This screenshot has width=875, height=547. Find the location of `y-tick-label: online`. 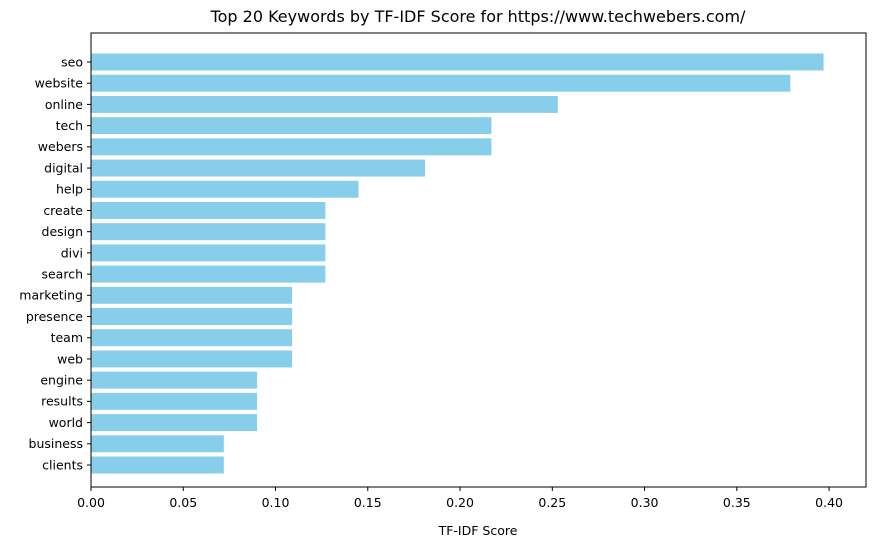

y-tick-label: online is located at coordinates (64, 104).